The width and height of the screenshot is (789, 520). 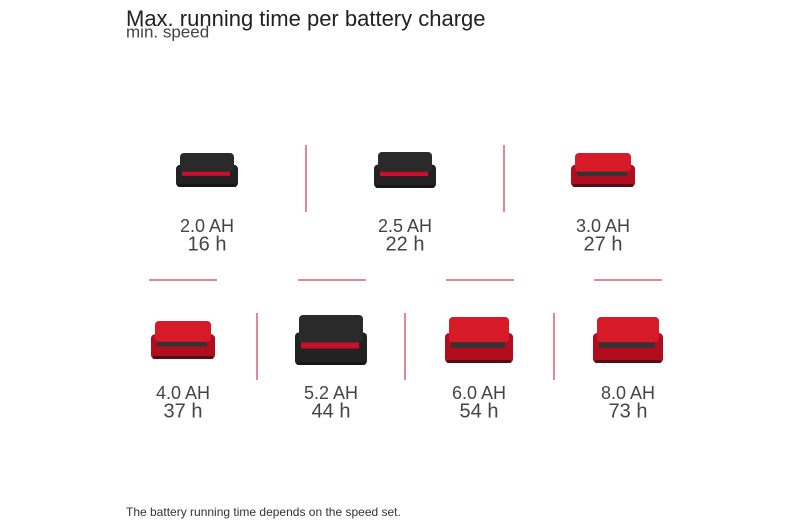 What do you see at coordinates (331, 411) in the screenshot?
I see `runtime-label: 44 h` at bounding box center [331, 411].